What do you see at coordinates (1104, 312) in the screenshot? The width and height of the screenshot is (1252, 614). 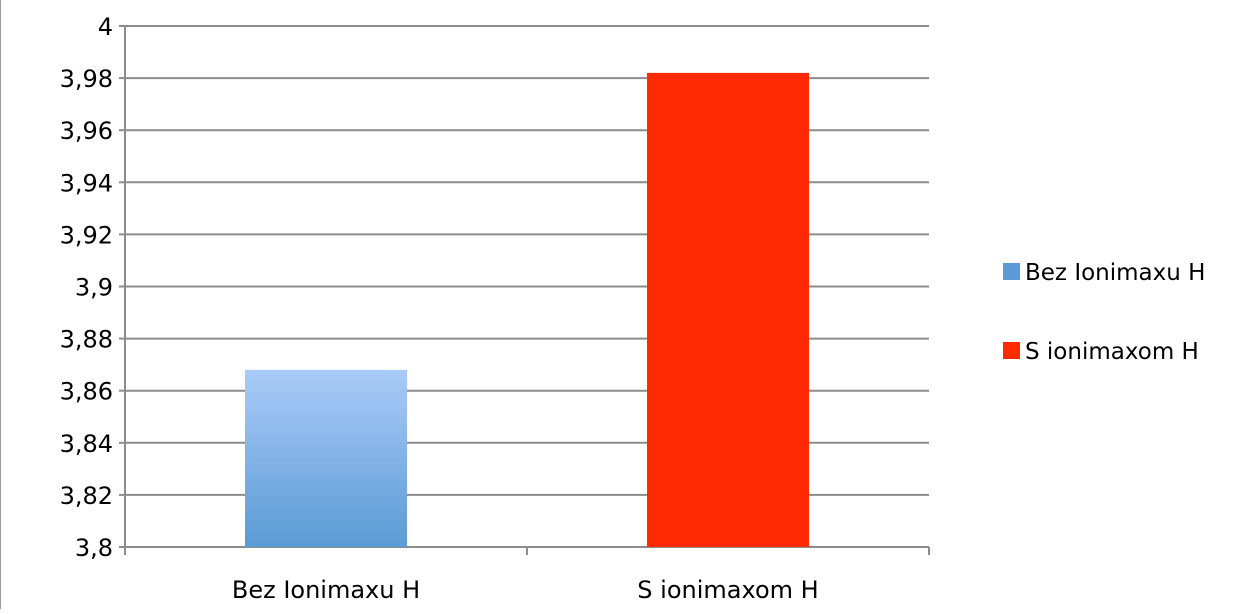 I see `legend: Bez Ionimaxu H S ionimaxom H` at bounding box center [1104, 312].